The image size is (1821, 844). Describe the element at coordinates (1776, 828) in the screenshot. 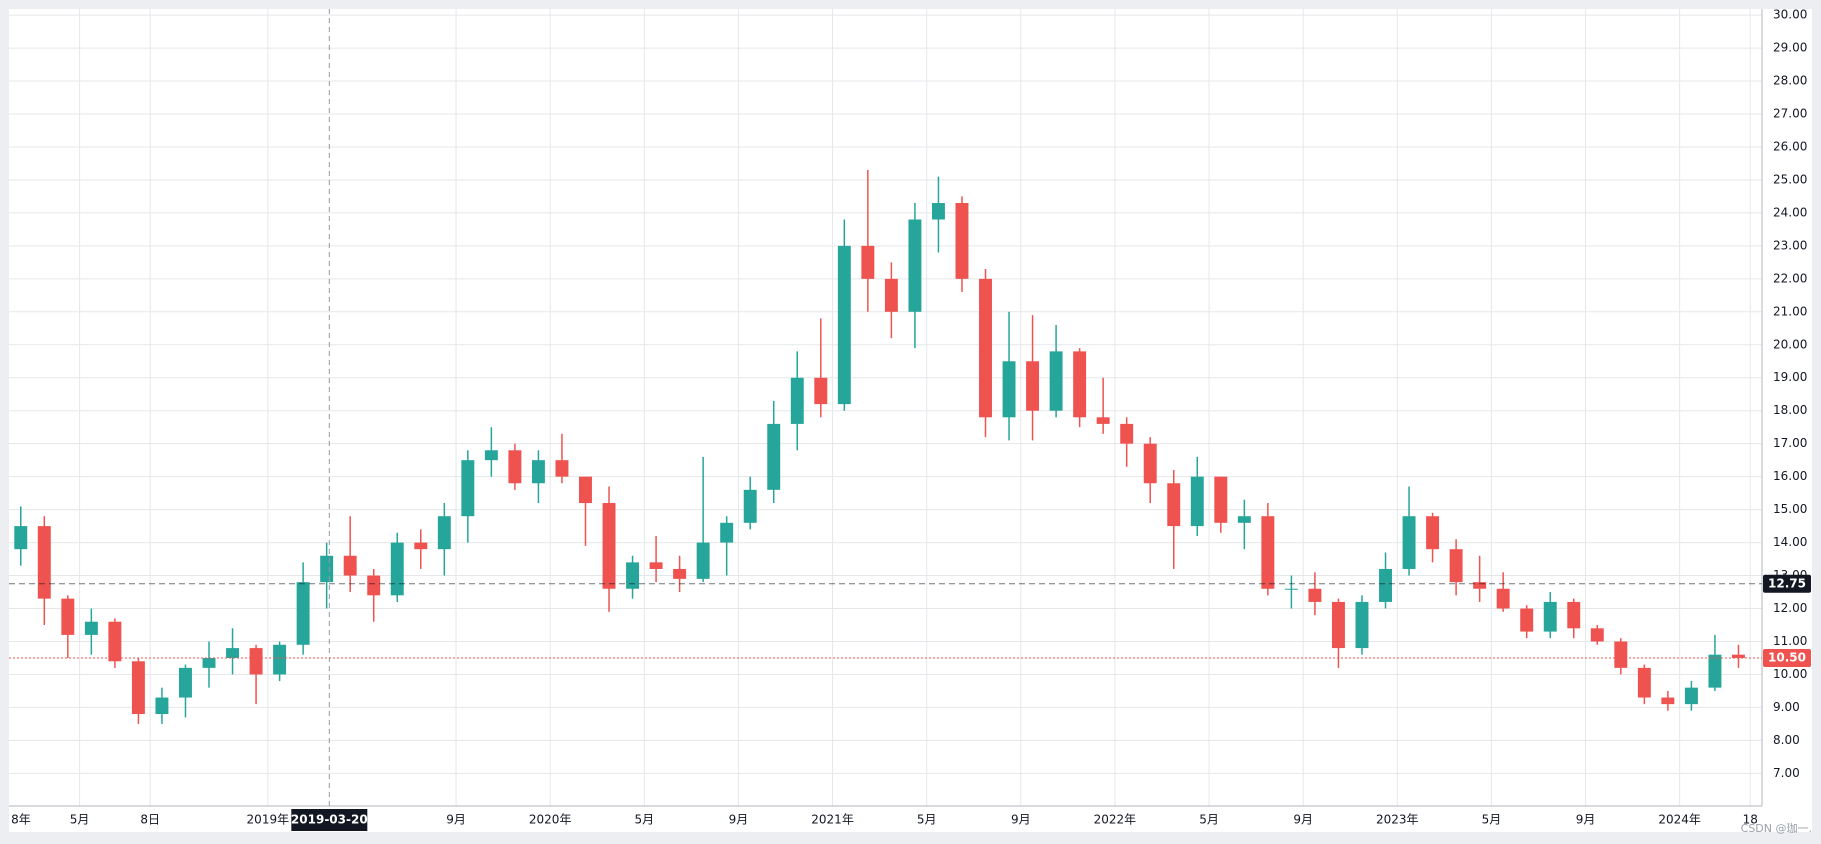

I see `watermark: CSDN @珈一.` at that location.